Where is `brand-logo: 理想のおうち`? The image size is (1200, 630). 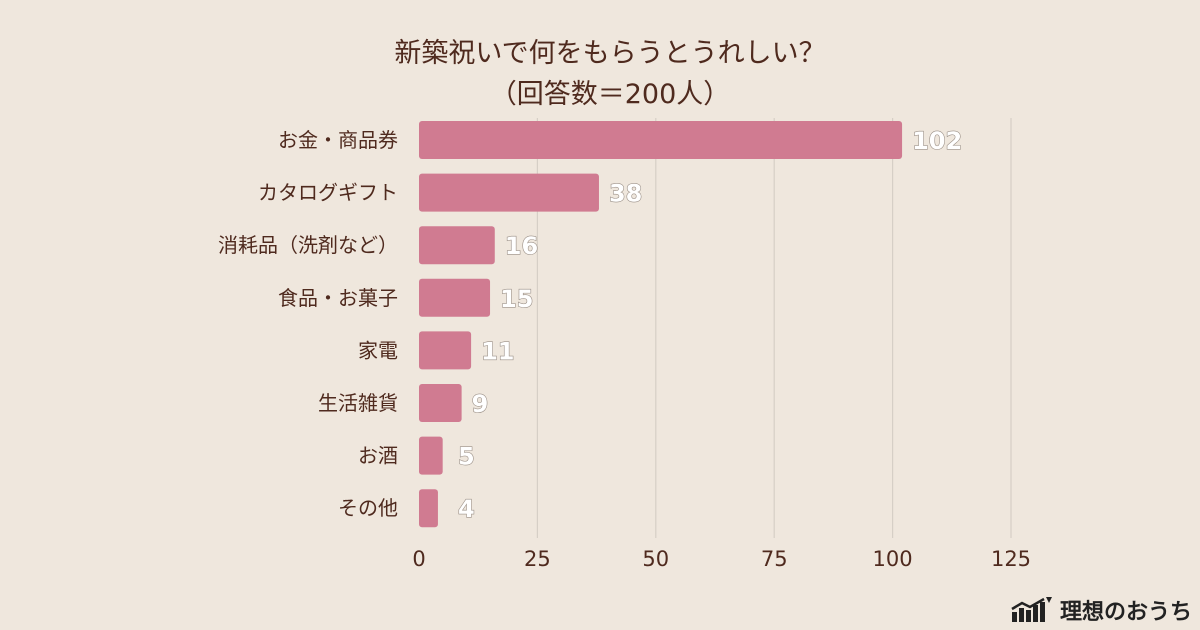 brand-logo: 理想のおうち is located at coordinates (1101, 610).